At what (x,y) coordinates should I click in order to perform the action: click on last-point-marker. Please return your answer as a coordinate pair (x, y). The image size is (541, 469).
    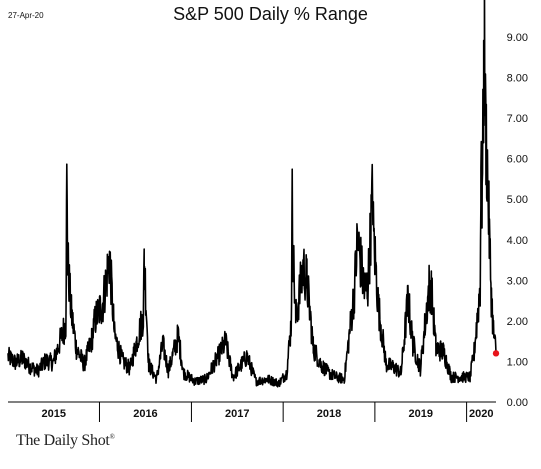
    Looking at the image, I should click on (496, 353).